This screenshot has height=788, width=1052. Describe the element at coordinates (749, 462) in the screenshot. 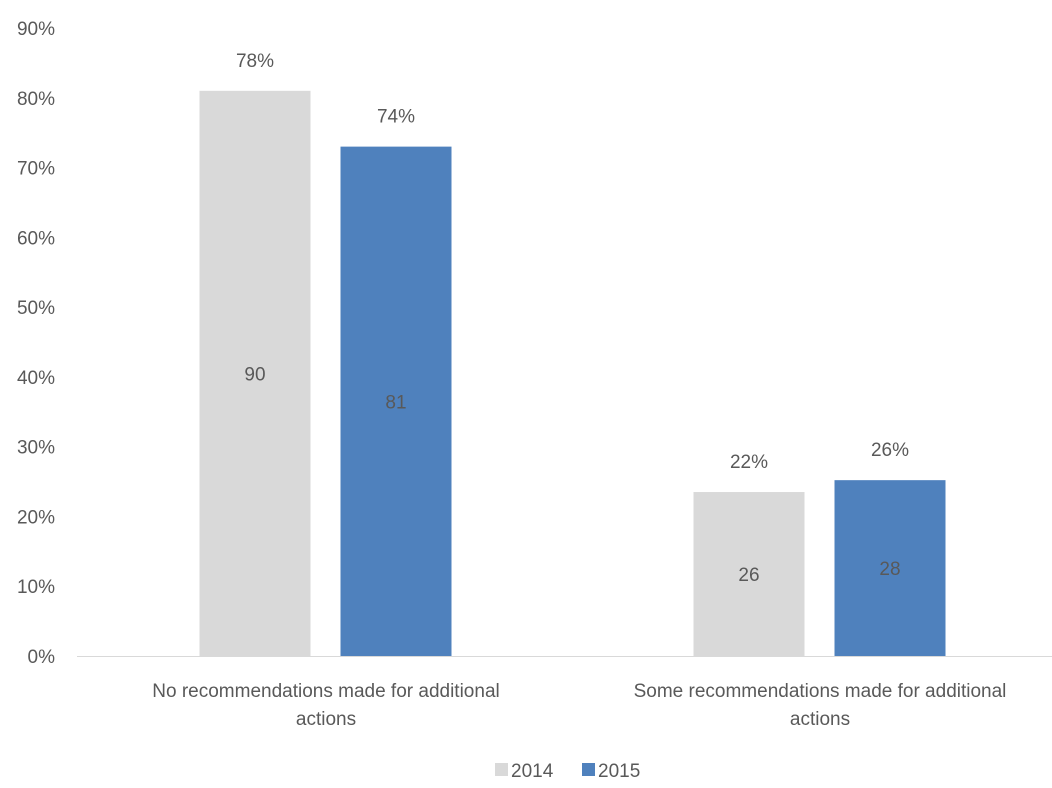

I see `bar-top-label: 22%` at that location.